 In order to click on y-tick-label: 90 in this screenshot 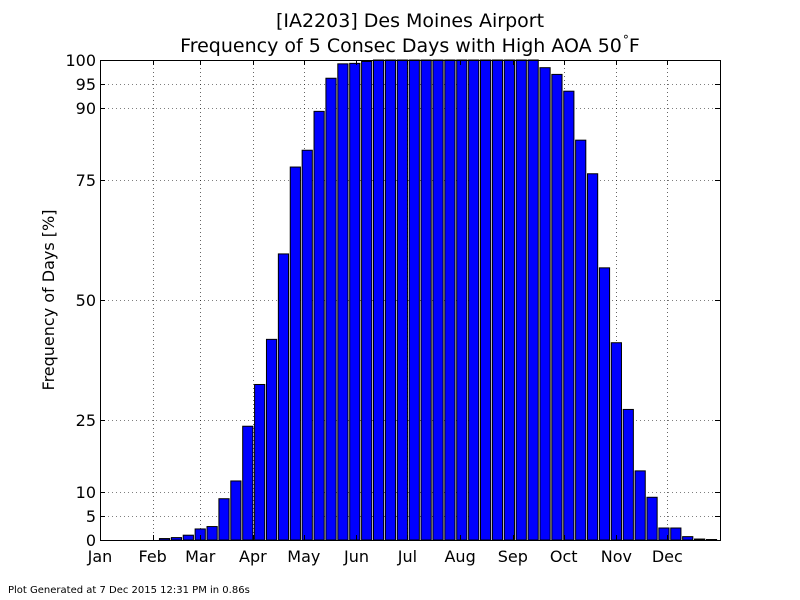, I will do `click(86, 108)`.